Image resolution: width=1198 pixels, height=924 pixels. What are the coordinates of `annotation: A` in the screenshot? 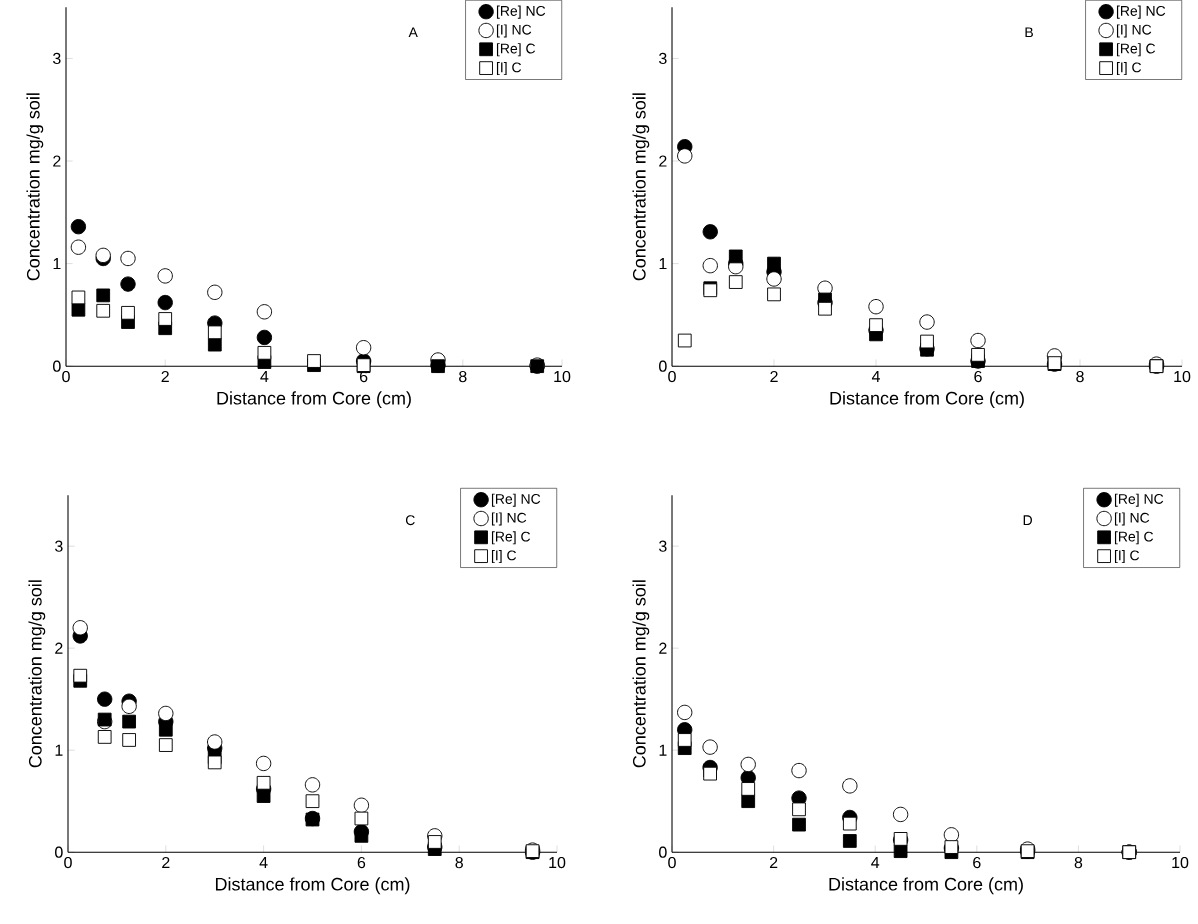 It's located at (413, 32).